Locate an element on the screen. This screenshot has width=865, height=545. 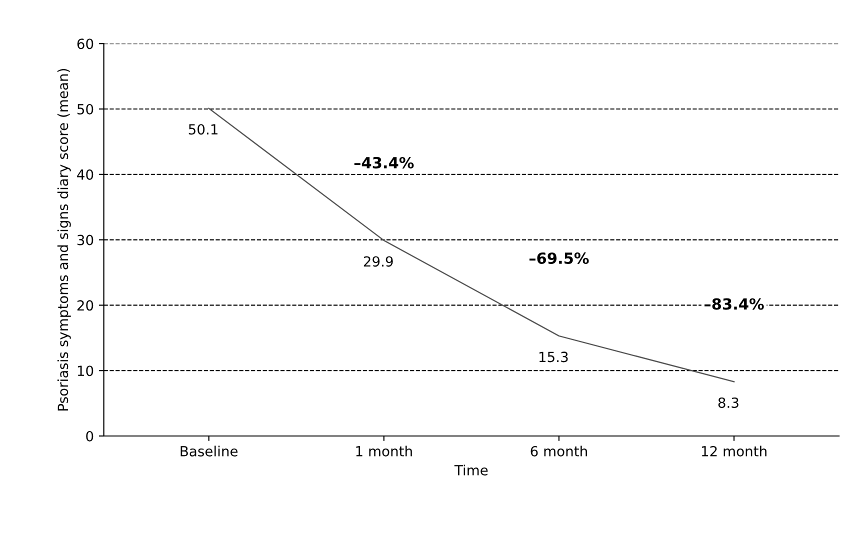
y-tick-label: 40 is located at coordinates (85, 174).